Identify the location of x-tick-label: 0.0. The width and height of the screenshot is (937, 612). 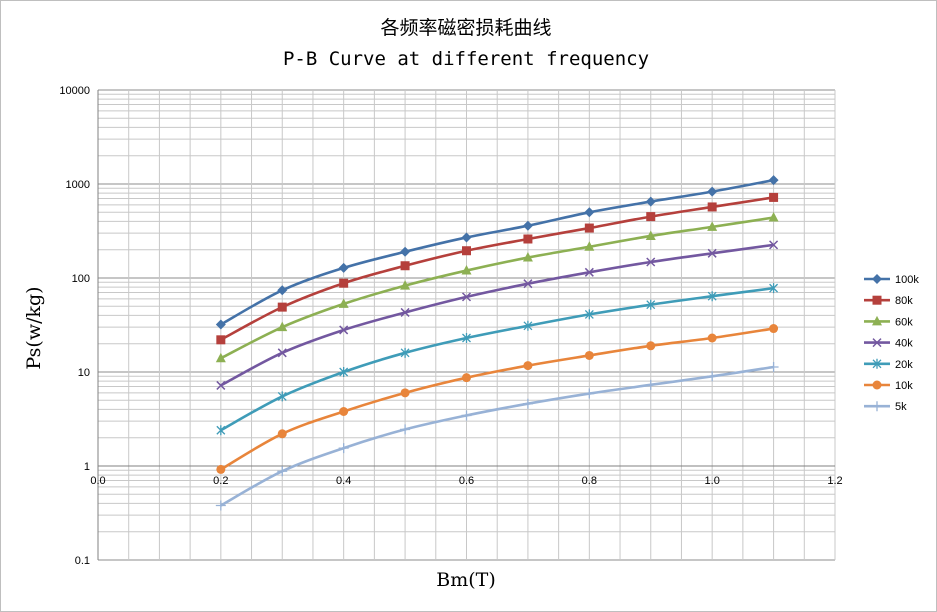
(97, 481).